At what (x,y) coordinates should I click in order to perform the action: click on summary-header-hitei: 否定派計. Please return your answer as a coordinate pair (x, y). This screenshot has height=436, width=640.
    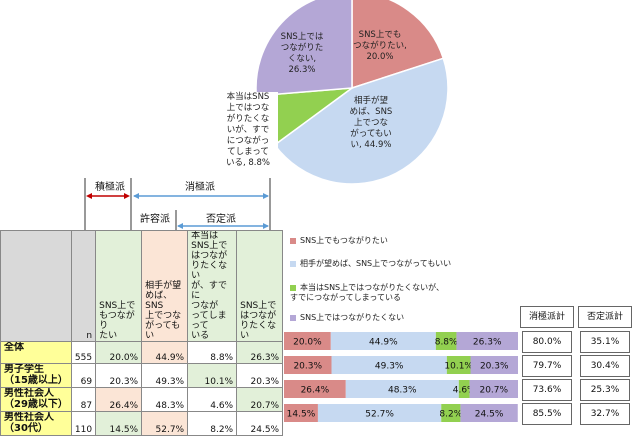
    Looking at the image, I should click on (605, 317).